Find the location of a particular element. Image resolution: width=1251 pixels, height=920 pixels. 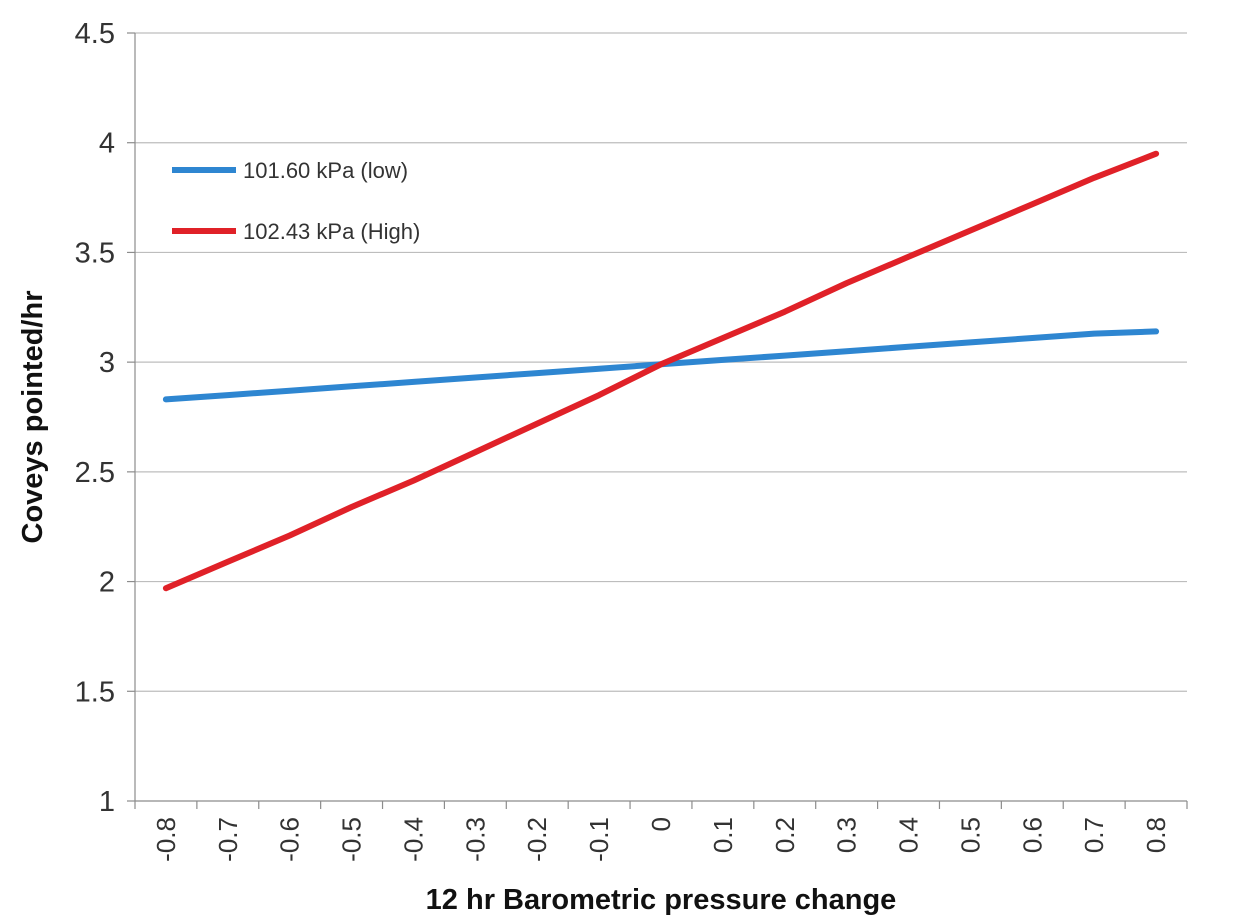

y-tick-label: 3 is located at coordinates (107, 363).